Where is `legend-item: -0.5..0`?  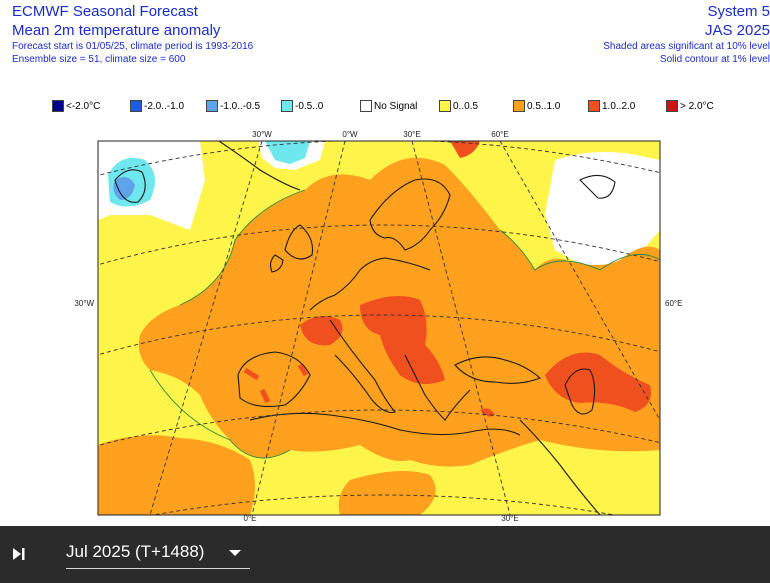
legend-item: -0.5..0 is located at coordinates (302, 106).